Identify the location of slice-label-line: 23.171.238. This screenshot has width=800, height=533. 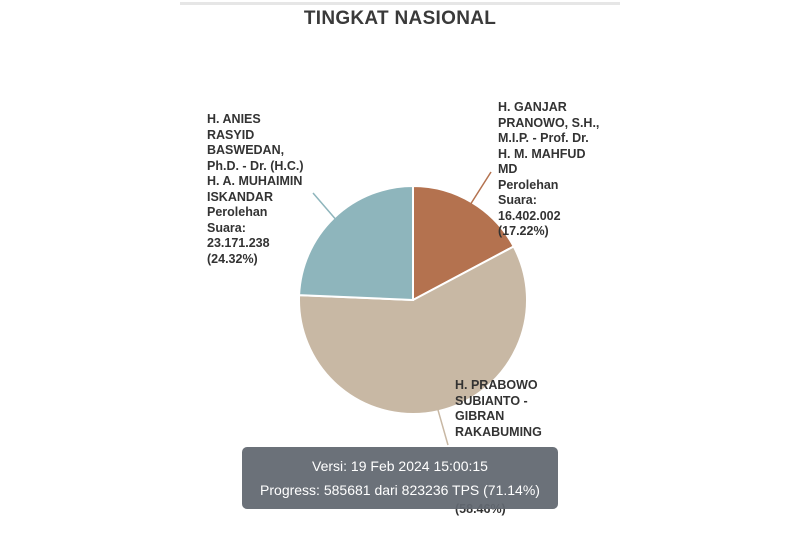
(238, 243).